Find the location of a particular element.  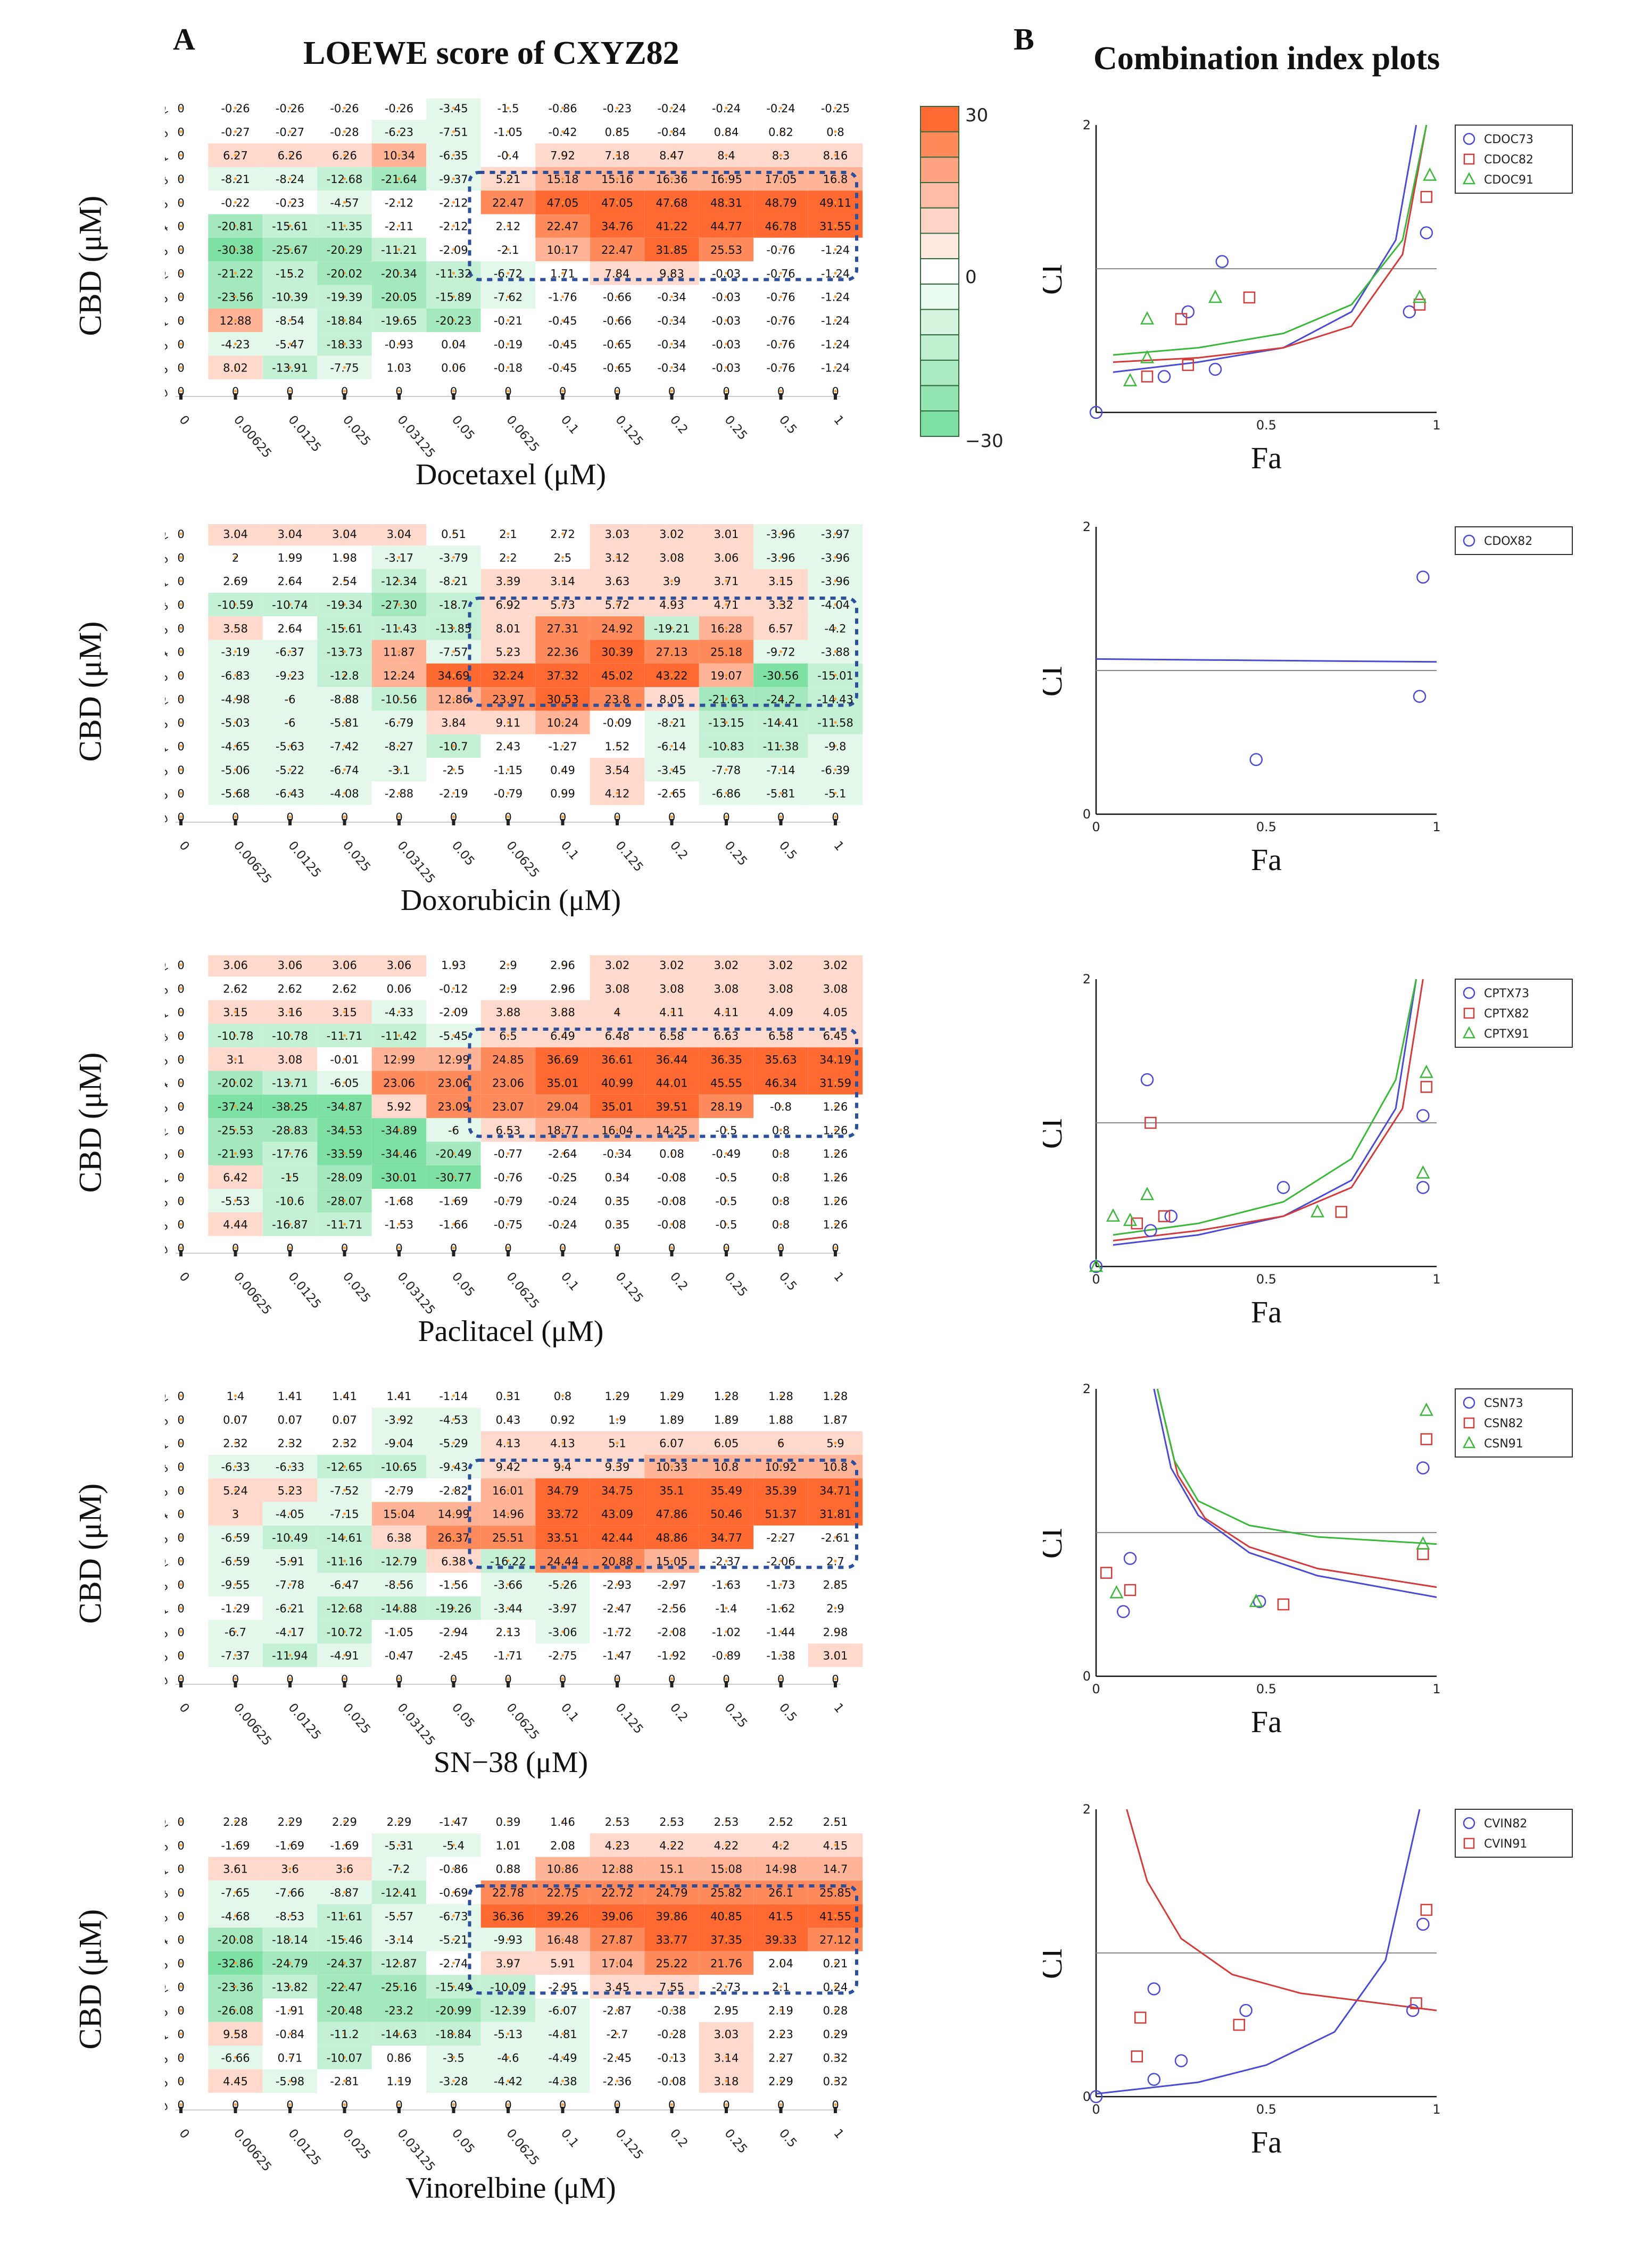

heatmap-value: -12.68 is located at coordinates (345, 180).